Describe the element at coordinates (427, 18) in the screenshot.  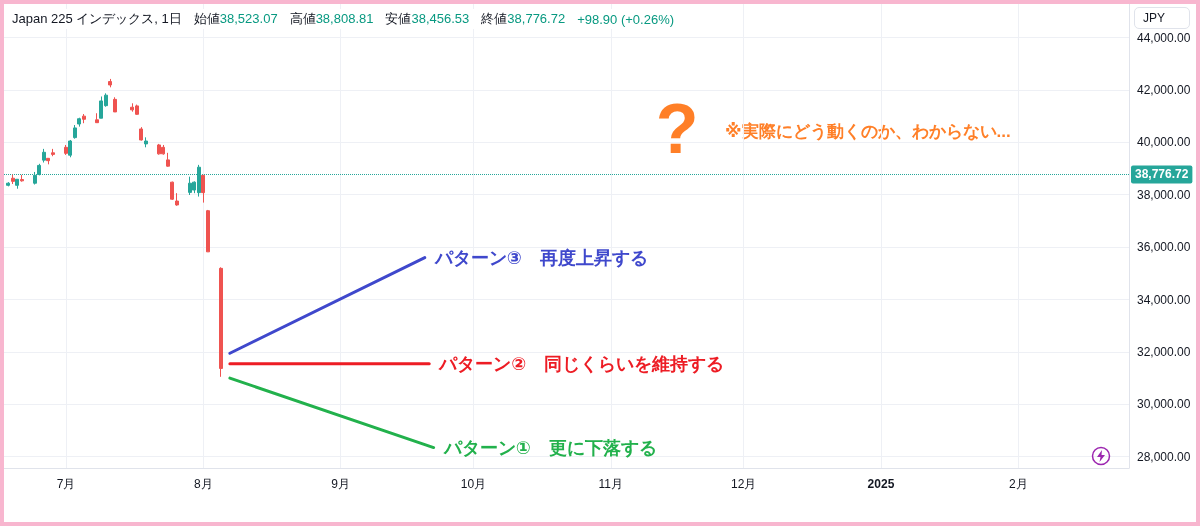
I see `annotation: 安値38,456.53` at that location.